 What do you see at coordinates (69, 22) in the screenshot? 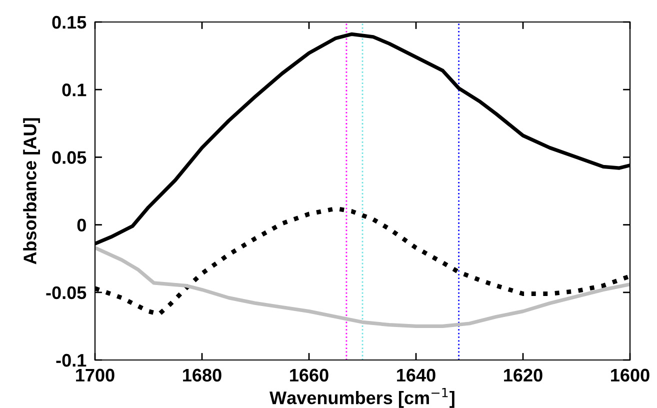
I see `y-tick-label: 0.15` at bounding box center [69, 22].